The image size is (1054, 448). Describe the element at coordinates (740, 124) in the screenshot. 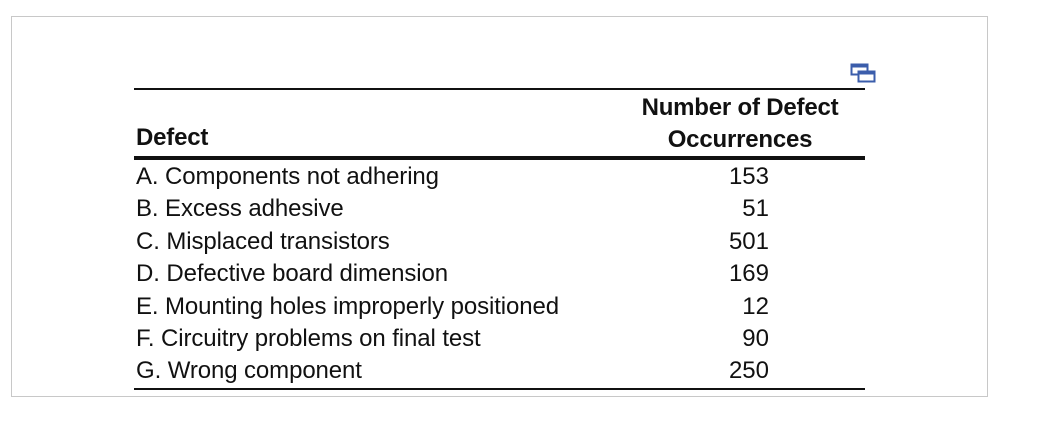

I see `column-header-occurrences: Number of Defect Occurrences` at that location.